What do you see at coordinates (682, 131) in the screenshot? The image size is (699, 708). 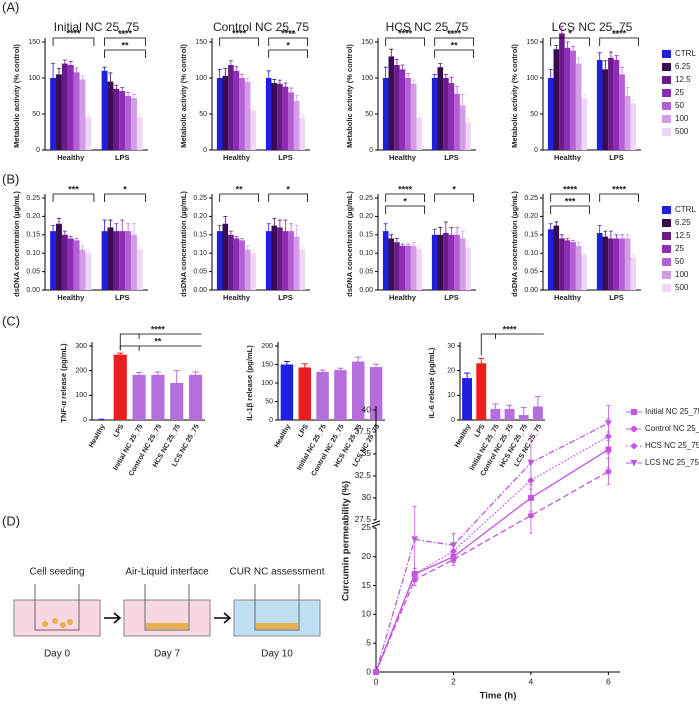 I see `legend-label: 500` at bounding box center [682, 131].